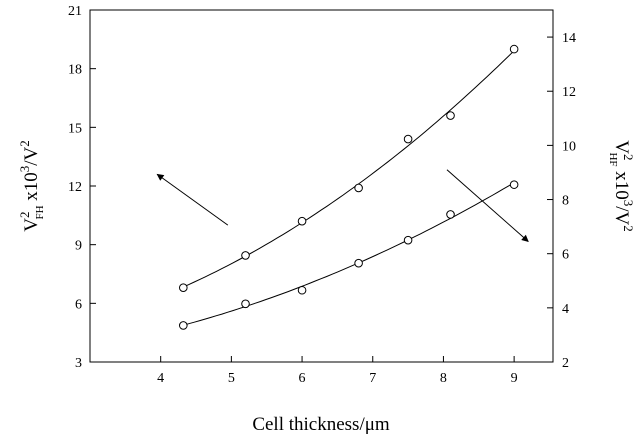 The height and width of the screenshot is (440, 643). What do you see at coordinates (342, 205) in the screenshot?
I see `annotation-arrows` at bounding box center [342, 205].